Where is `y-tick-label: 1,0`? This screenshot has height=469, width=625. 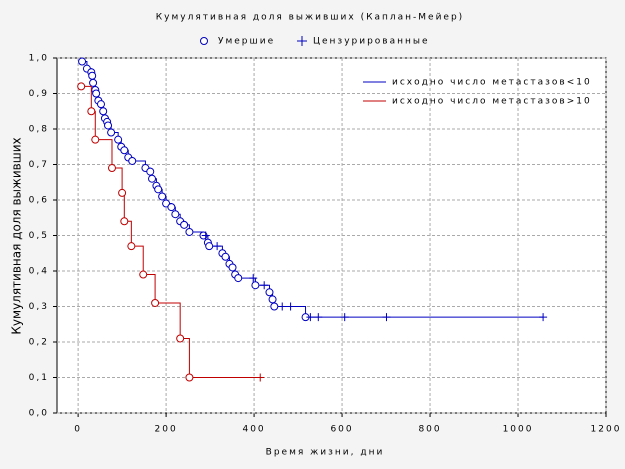
y-tick-label: 1,0 is located at coordinates (39, 59).